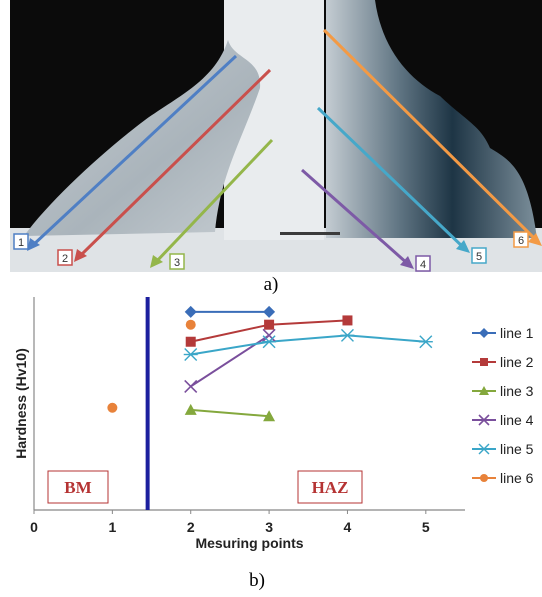 The image size is (542, 597). What do you see at coordinates (517, 420) in the screenshot?
I see `legend-label-line-4: line 4` at bounding box center [517, 420].